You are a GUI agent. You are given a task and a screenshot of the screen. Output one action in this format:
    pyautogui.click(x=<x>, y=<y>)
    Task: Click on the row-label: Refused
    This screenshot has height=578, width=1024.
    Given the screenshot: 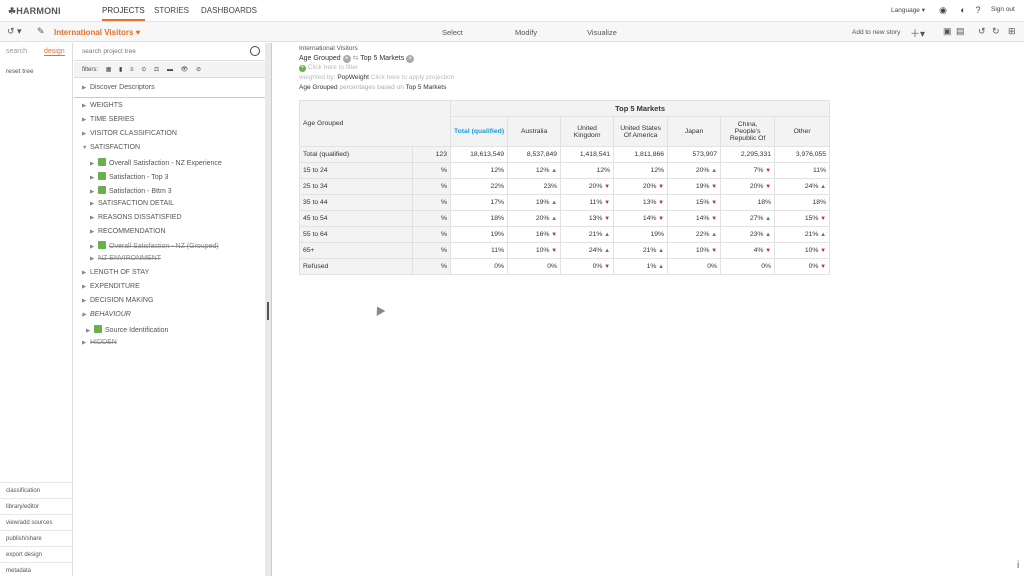 What is the action you would take?
    pyautogui.click(x=356, y=266)
    